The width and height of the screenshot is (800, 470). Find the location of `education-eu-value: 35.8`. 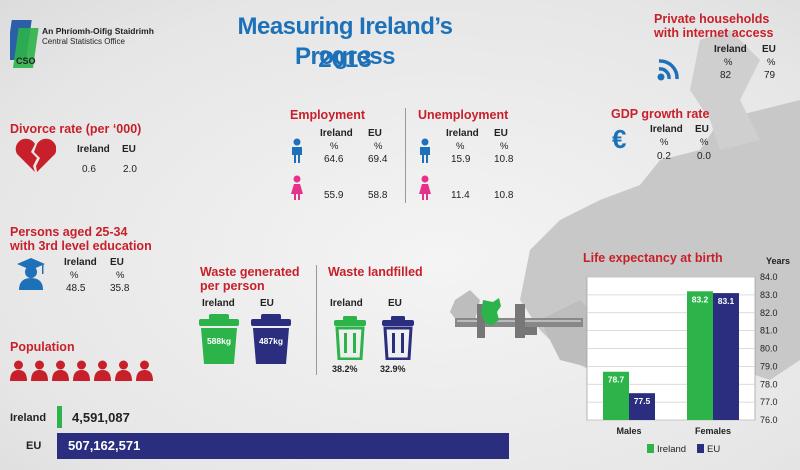

education-eu-value: 35.8 is located at coordinates (120, 288).